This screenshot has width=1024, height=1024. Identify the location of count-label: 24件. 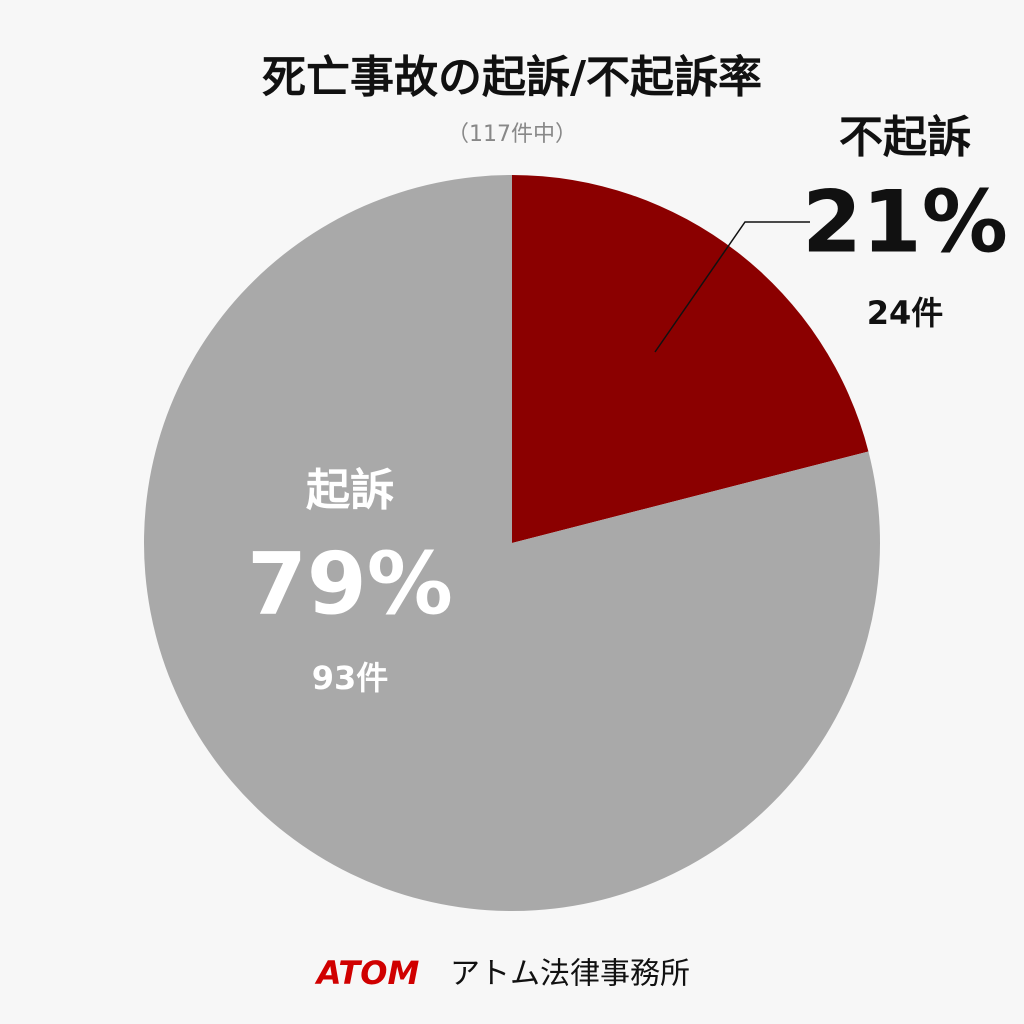
(905, 313).